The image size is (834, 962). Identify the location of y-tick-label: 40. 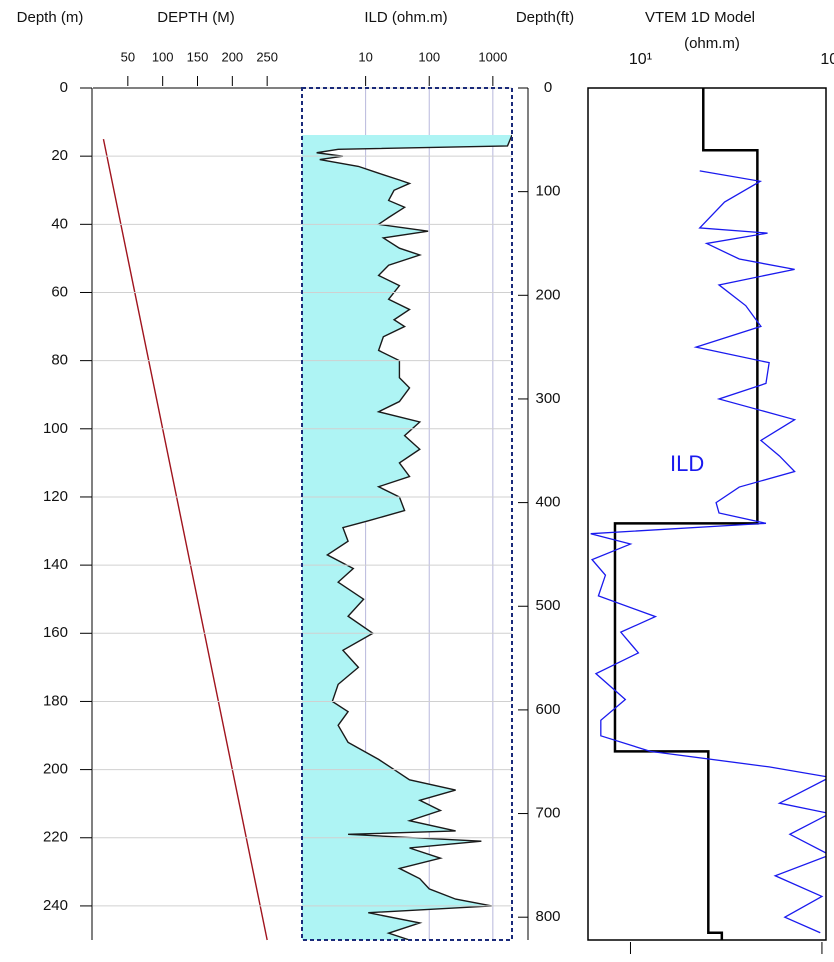
(59, 223).